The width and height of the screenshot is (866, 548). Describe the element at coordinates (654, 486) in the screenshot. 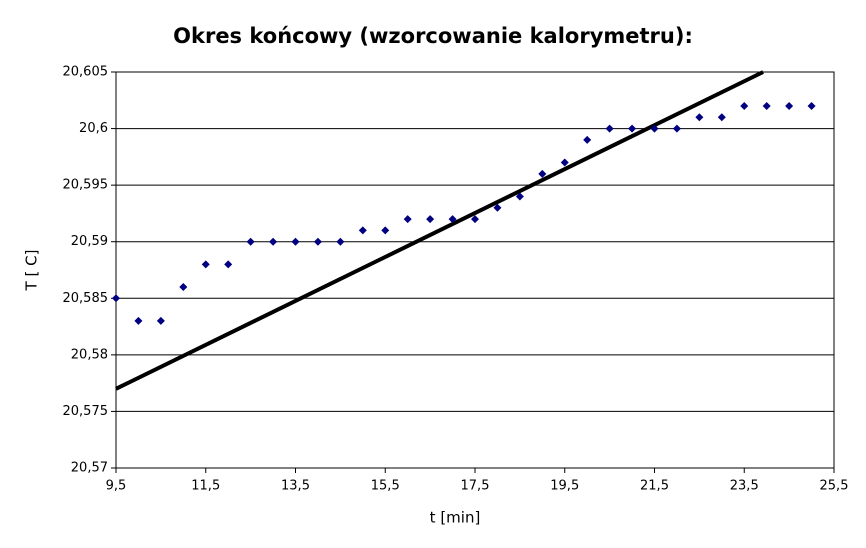

I see `x-tick-label: 21,5` at that location.